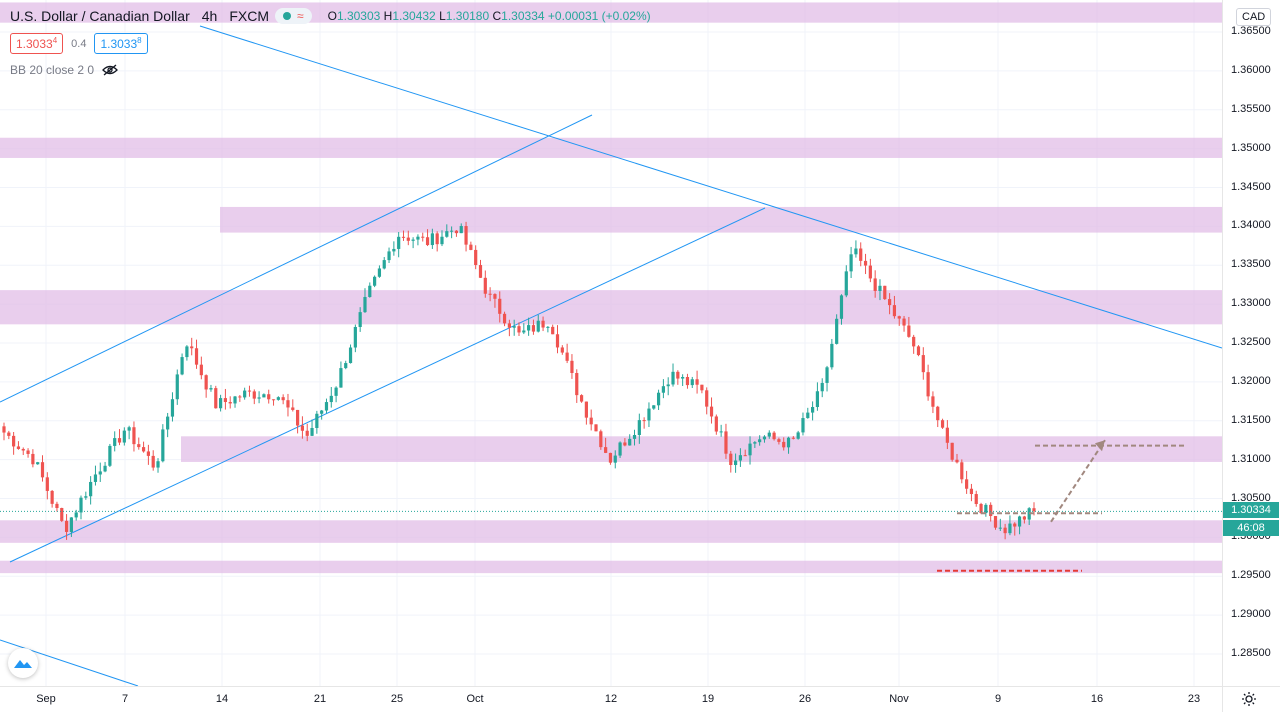  What do you see at coordinates (1254, 17) in the screenshot?
I see `currency-label: CAD` at bounding box center [1254, 17].